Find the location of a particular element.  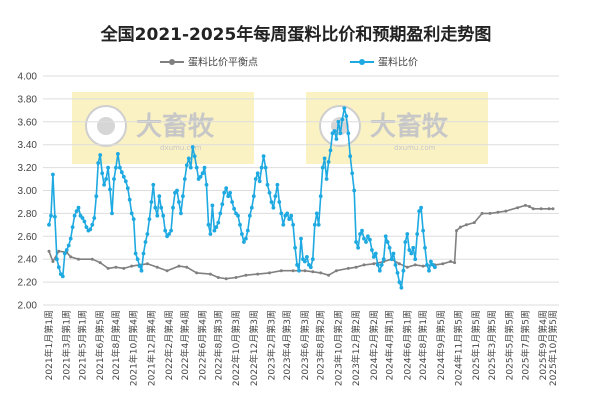

x-tick-label: 2021年5月第1周 is located at coordinates (82, 345).